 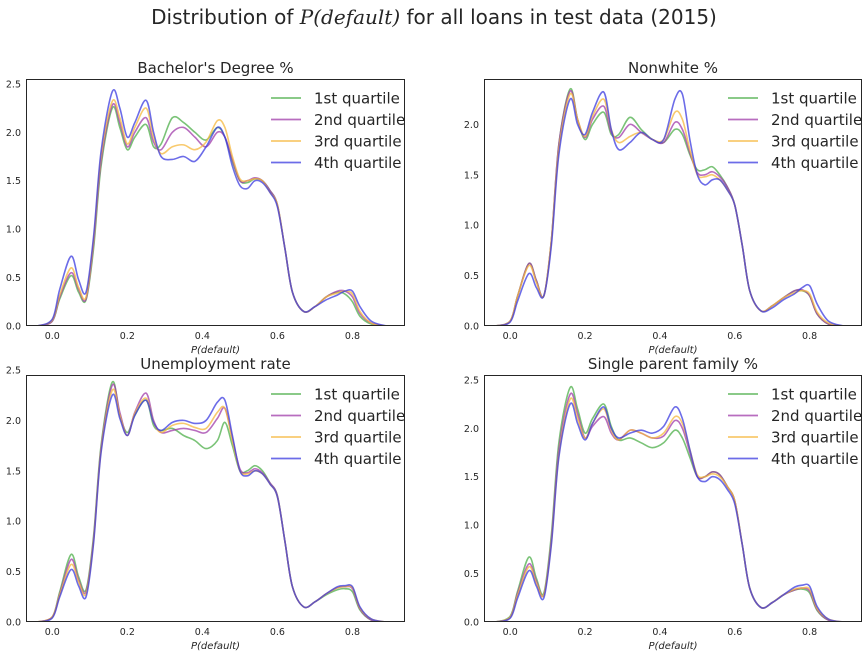 What do you see at coordinates (225, 17) in the screenshot?
I see `figure-title-before: Distribution of` at bounding box center [225, 17].